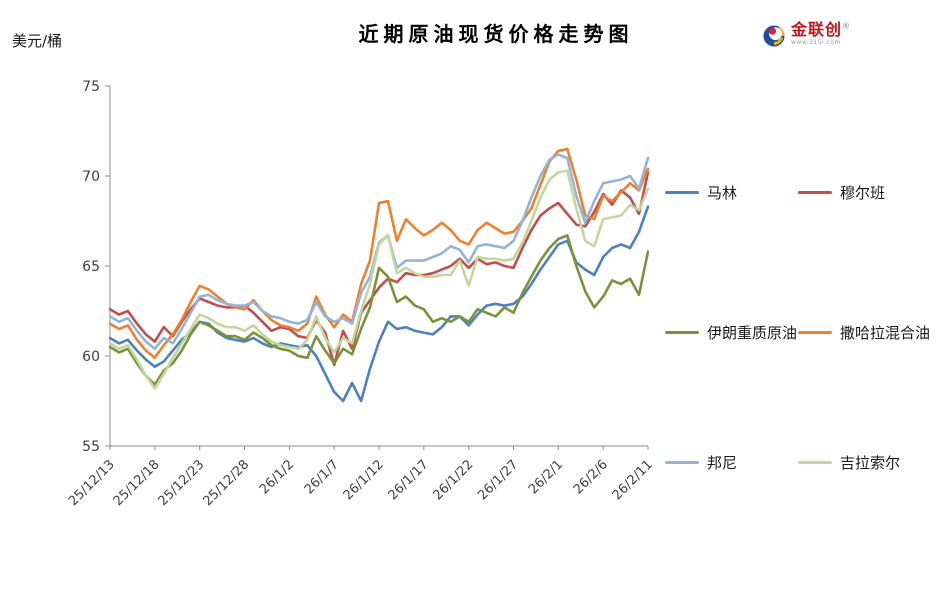  What do you see at coordinates (591, 477) in the screenshot?
I see `x-tick-label: 26/2/6` at bounding box center [591, 477].